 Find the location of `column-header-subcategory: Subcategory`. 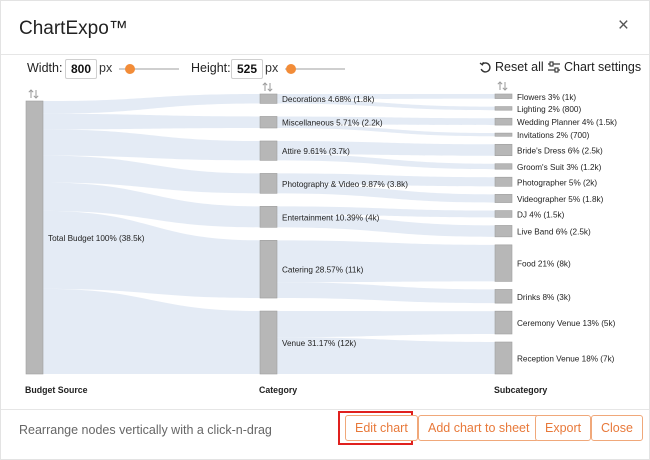

column-header-subcategory: Subcategory is located at coordinates (520, 390).